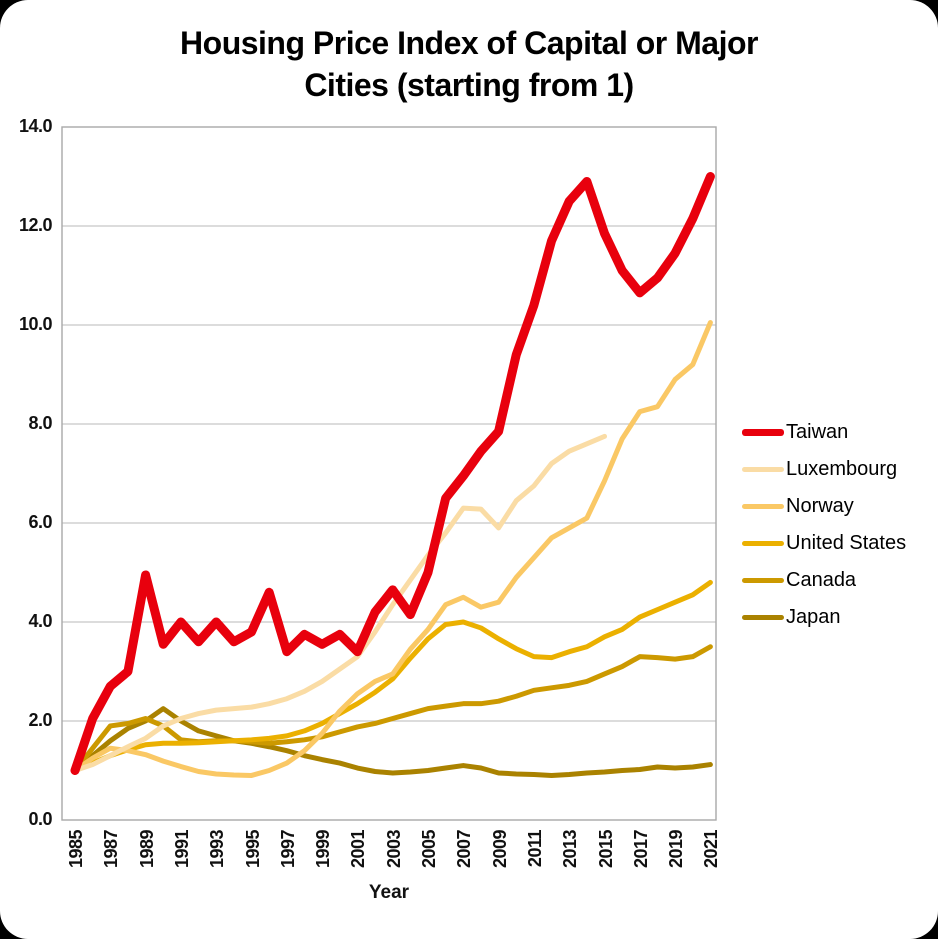 This screenshot has width=938, height=939. What do you see at coordinates (40, 819) in the screenshot?
I see `y-tick-label: 0.0` at bounding box center [40, 819].